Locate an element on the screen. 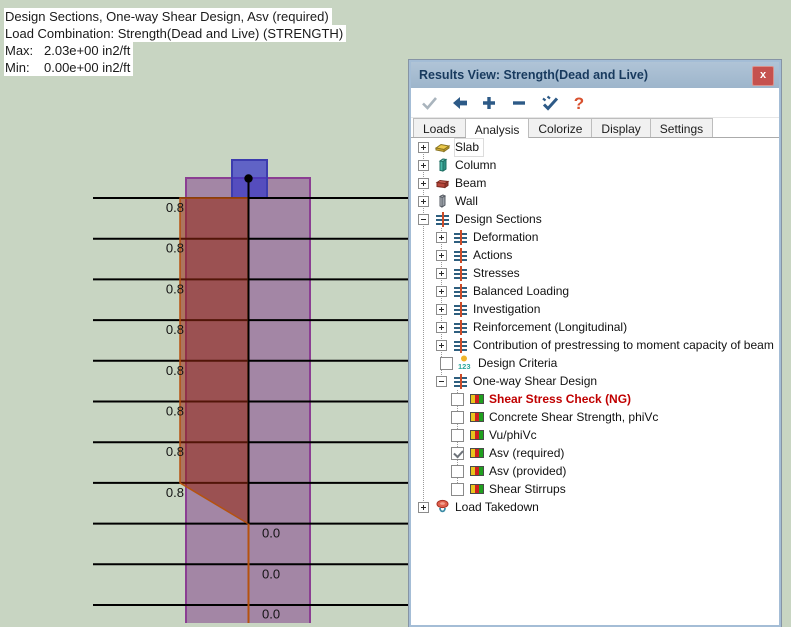  tree-item-label: One-way Shear Design is located at coordinates (535, 380).